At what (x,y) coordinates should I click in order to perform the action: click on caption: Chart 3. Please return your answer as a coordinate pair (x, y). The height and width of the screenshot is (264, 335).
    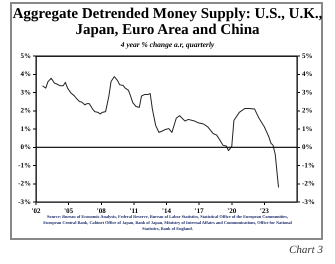
    Looking at the image, I should click on (306, 250).